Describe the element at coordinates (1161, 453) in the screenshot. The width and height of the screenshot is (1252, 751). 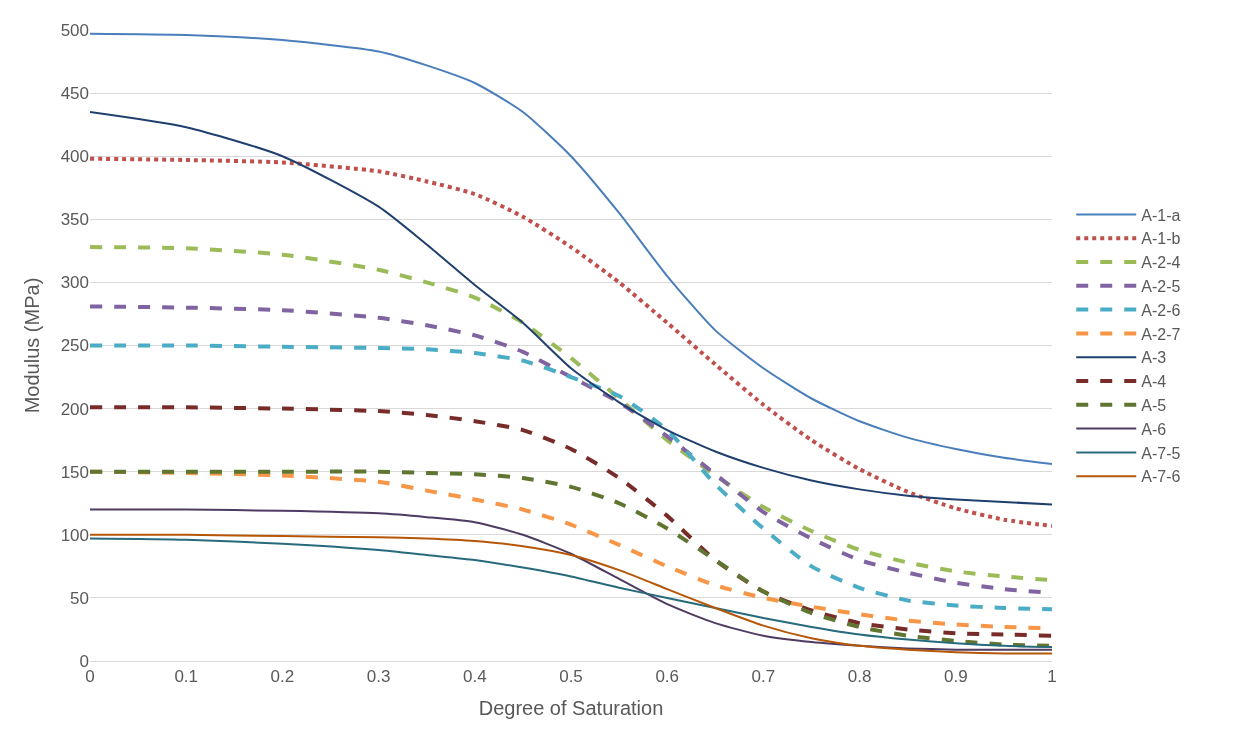
I see `legend-label: A-7-5` at that location.